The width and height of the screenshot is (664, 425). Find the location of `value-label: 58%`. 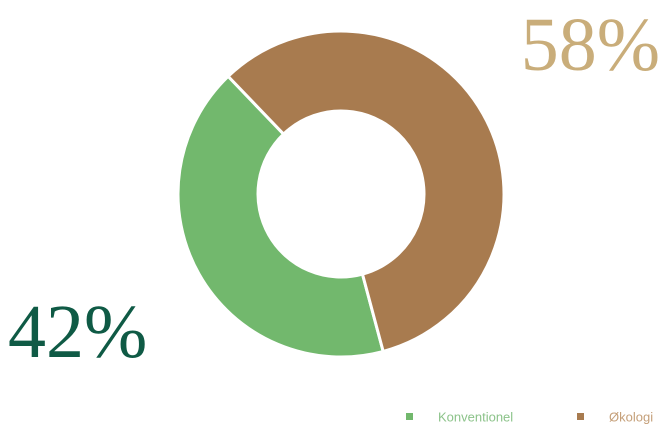

value-label: 58% is located at coordinates (590, 45).